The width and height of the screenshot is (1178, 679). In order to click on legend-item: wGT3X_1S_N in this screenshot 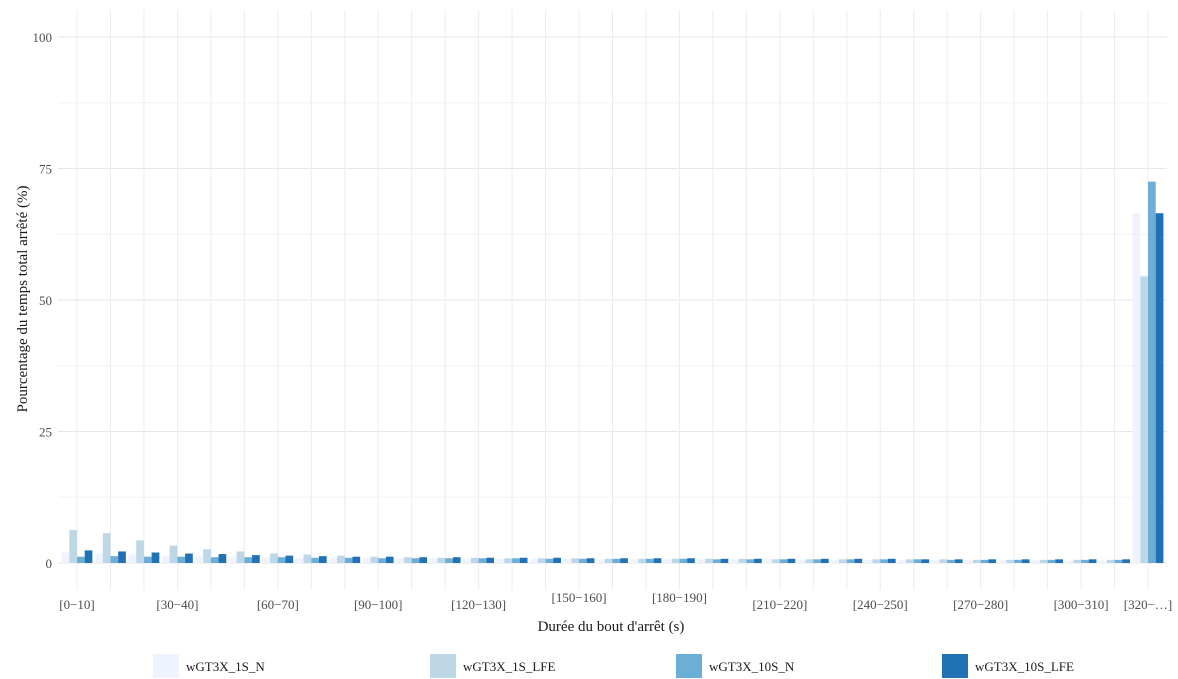, I will do `click(209, 666)`.